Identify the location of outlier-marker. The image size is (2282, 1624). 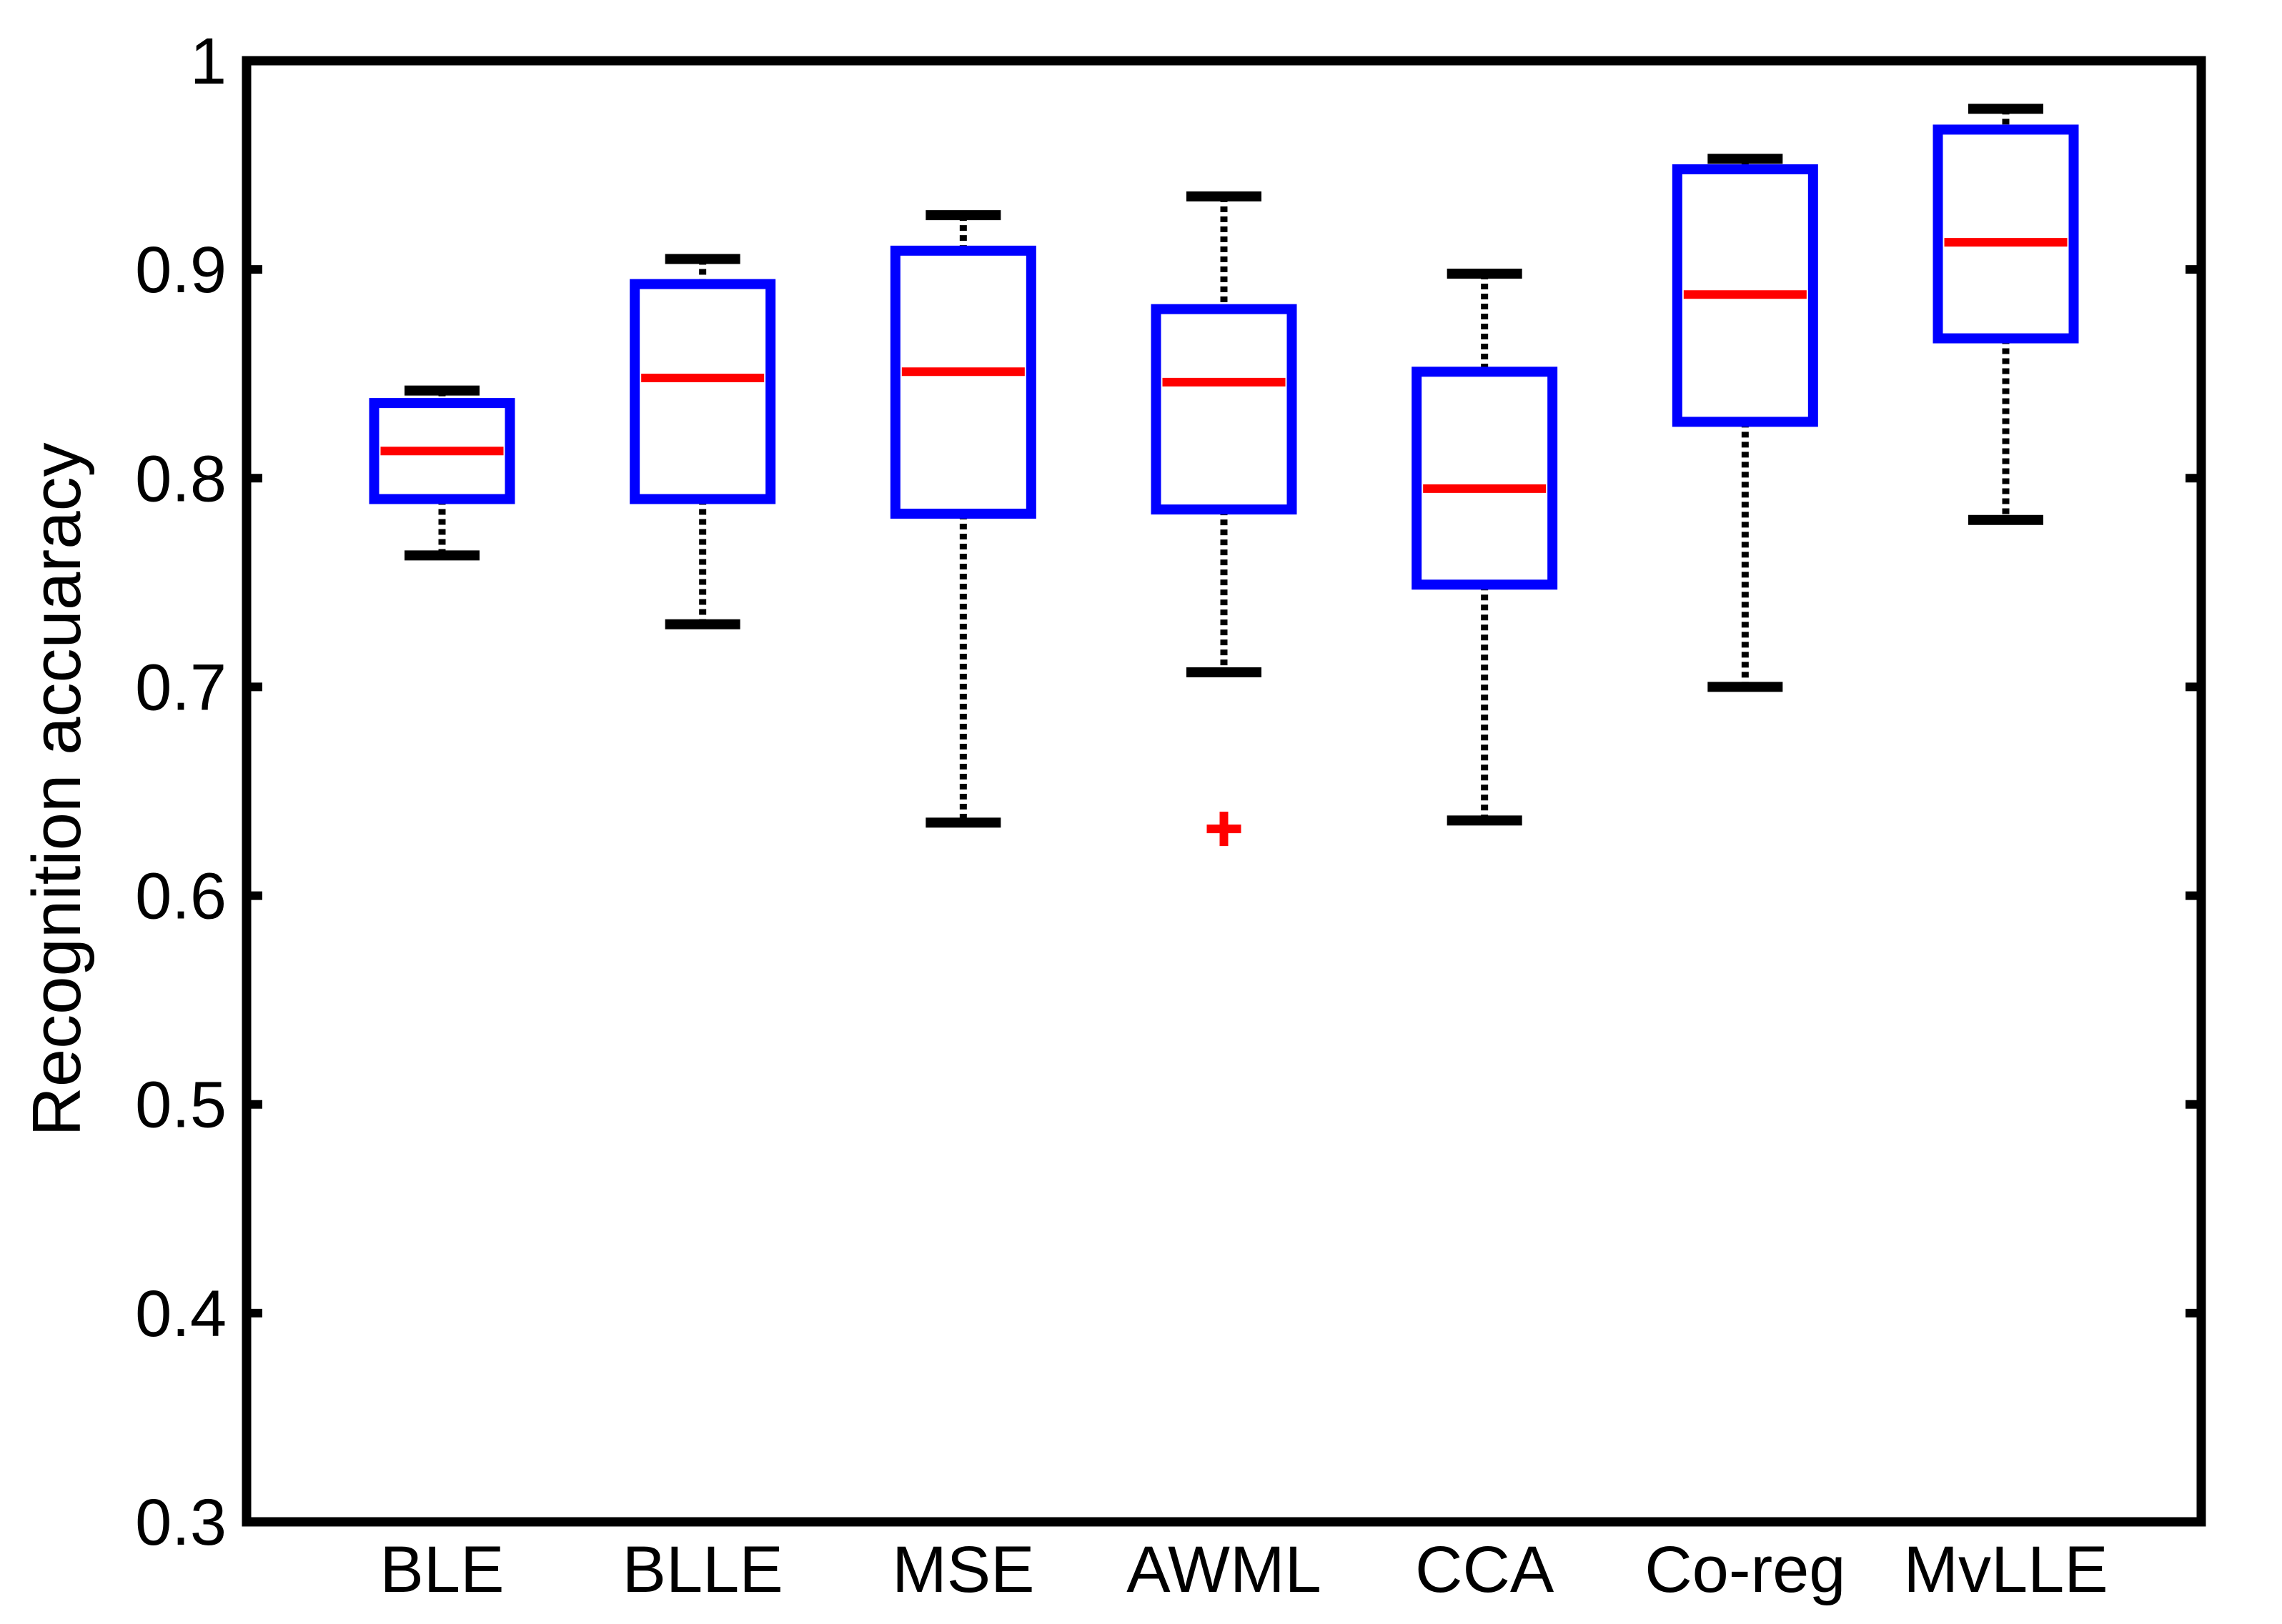
(1224, 829).